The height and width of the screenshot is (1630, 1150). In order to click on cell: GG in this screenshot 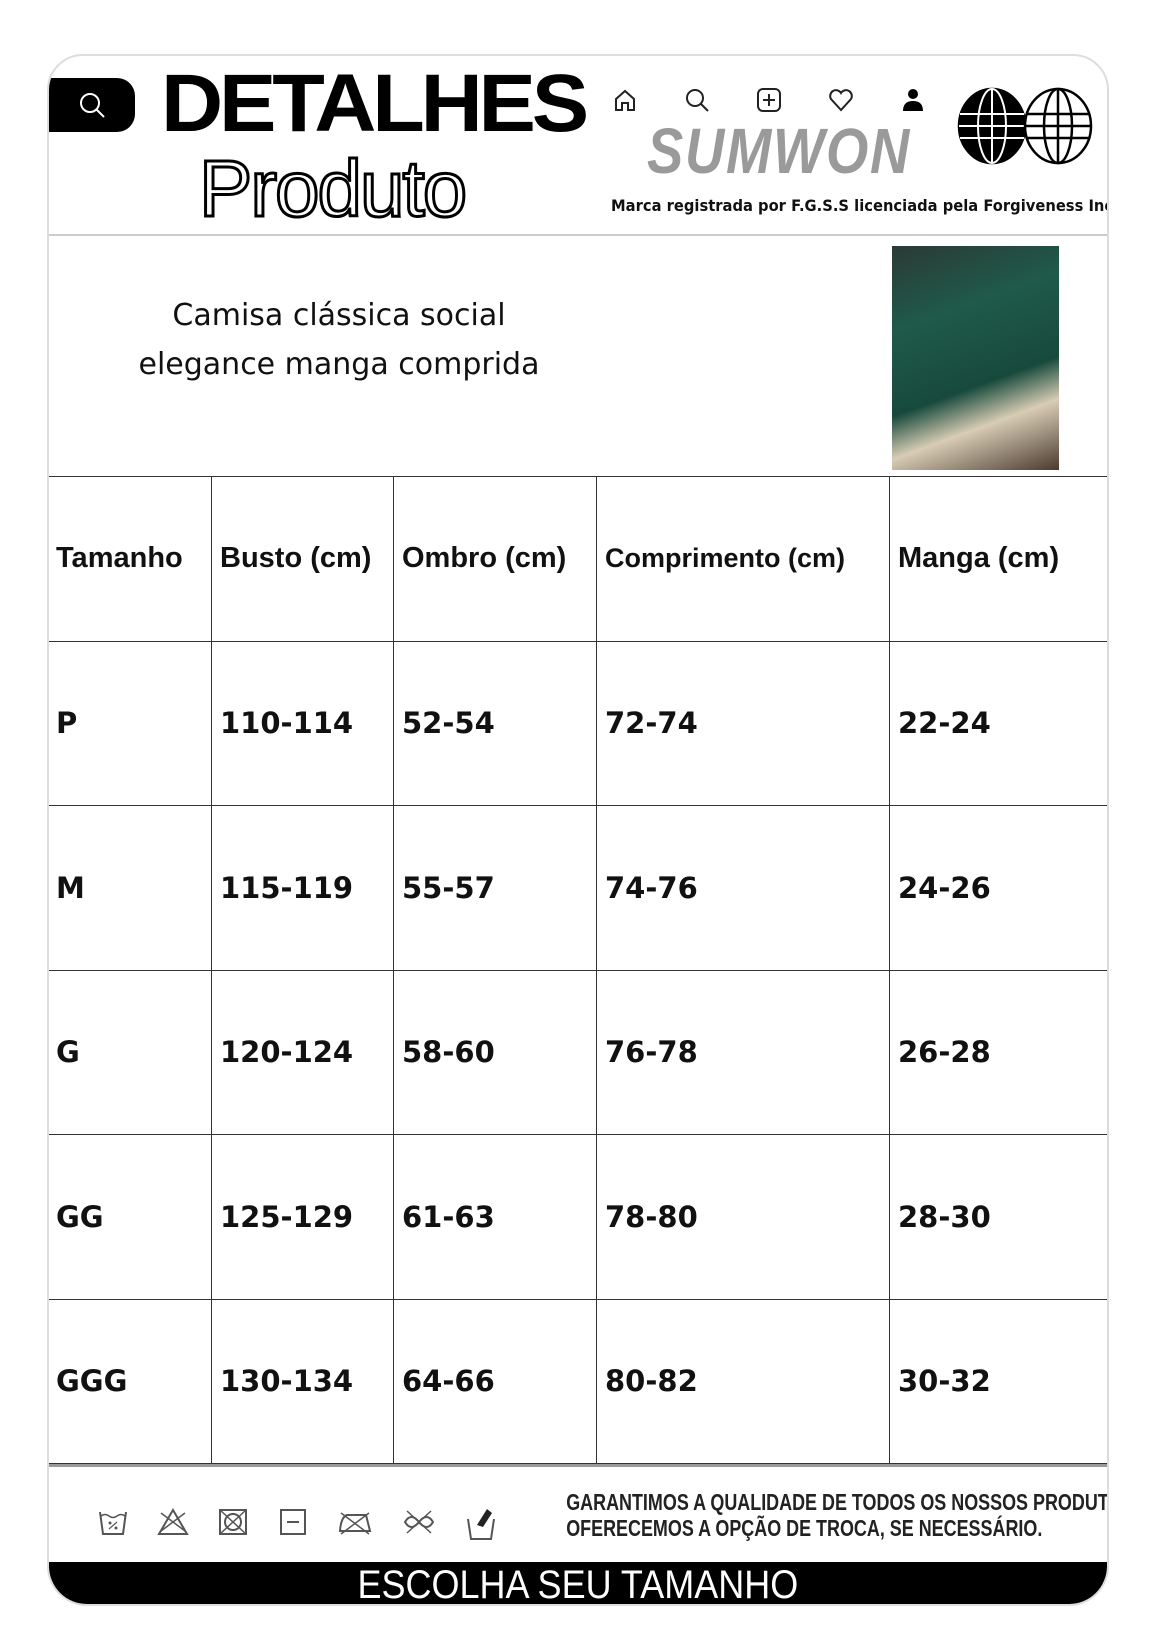, I will do `click(130, 1217)`.